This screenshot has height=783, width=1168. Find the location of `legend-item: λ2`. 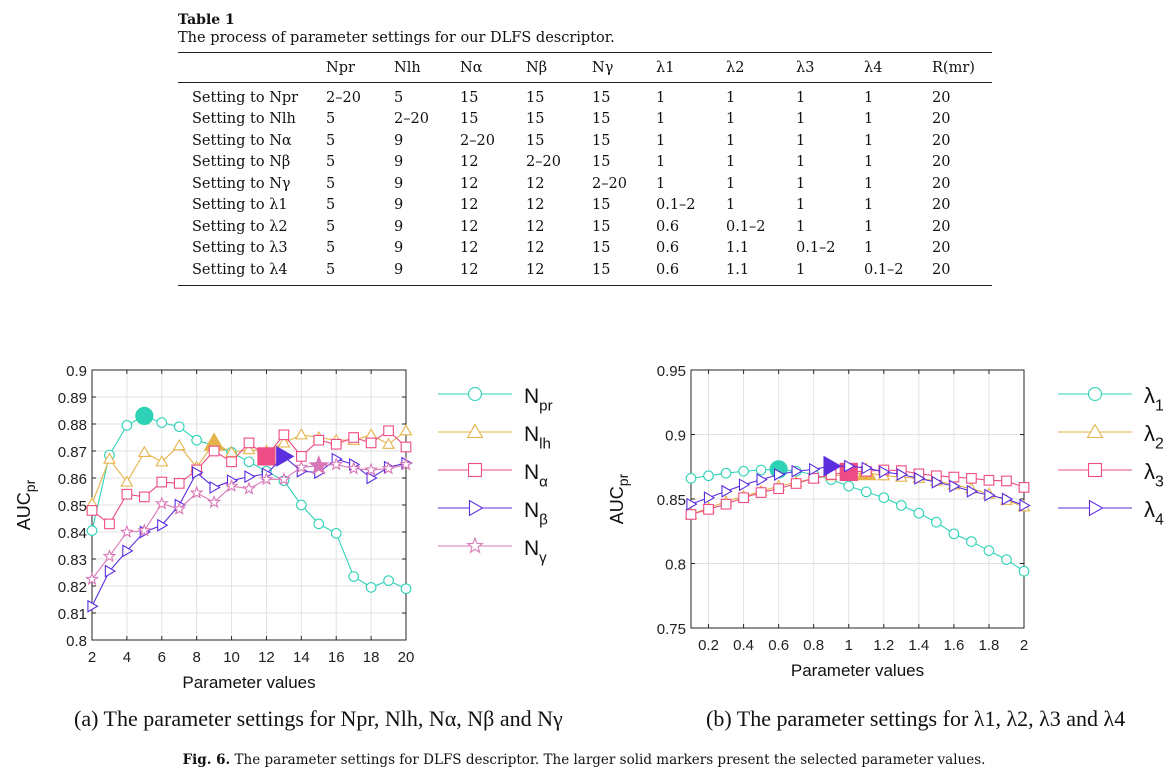

legend-item: λ2 is located at coordinates (1111, 437).